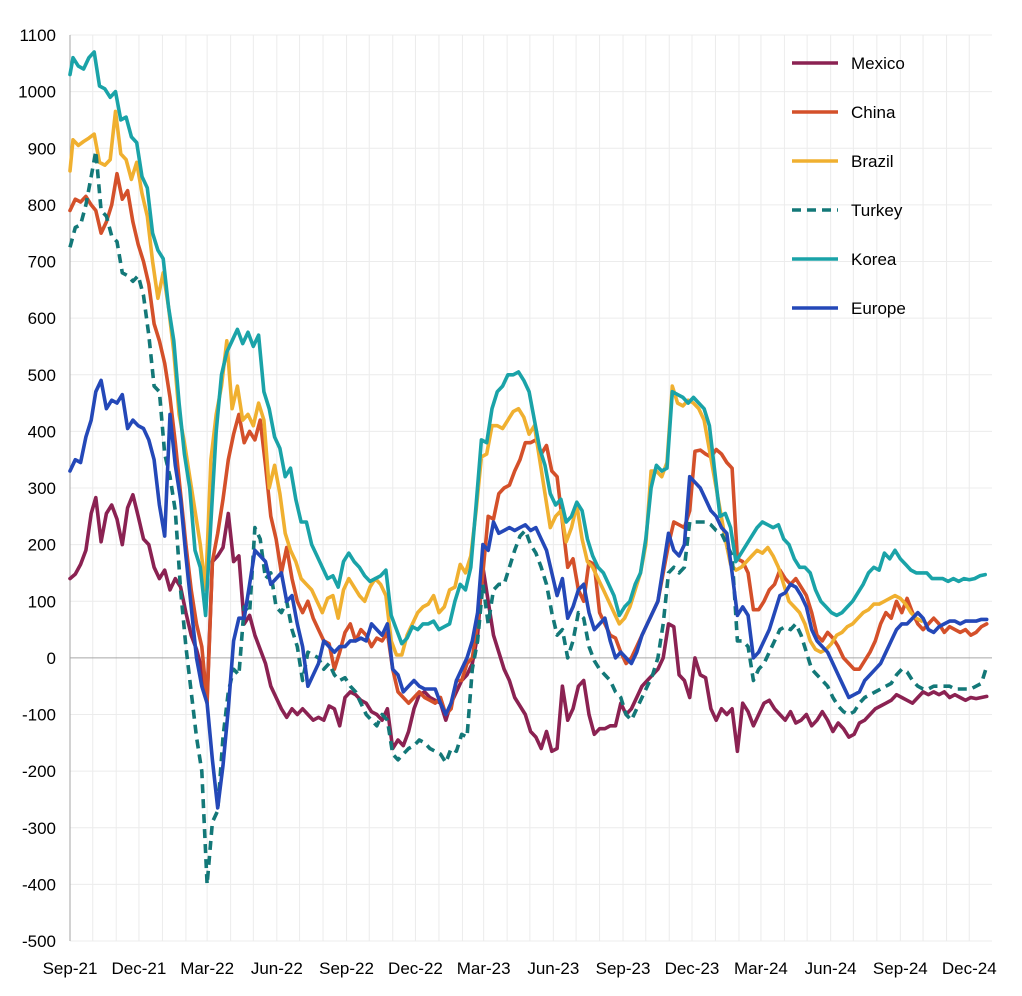 Image resolution: width=1022 pixels, height=996 pixels. Describe the element at coordinates (277, 968) in the screenshot. I see `x-tick-label: Jun-22` at that location.